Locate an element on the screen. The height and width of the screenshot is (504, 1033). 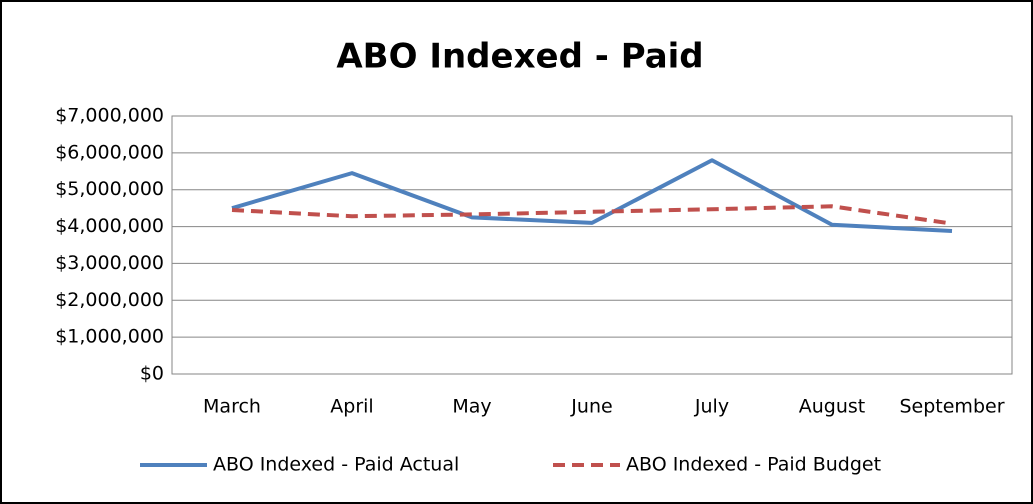
y-tick-label: $0 is located at coordinates (152, 374).